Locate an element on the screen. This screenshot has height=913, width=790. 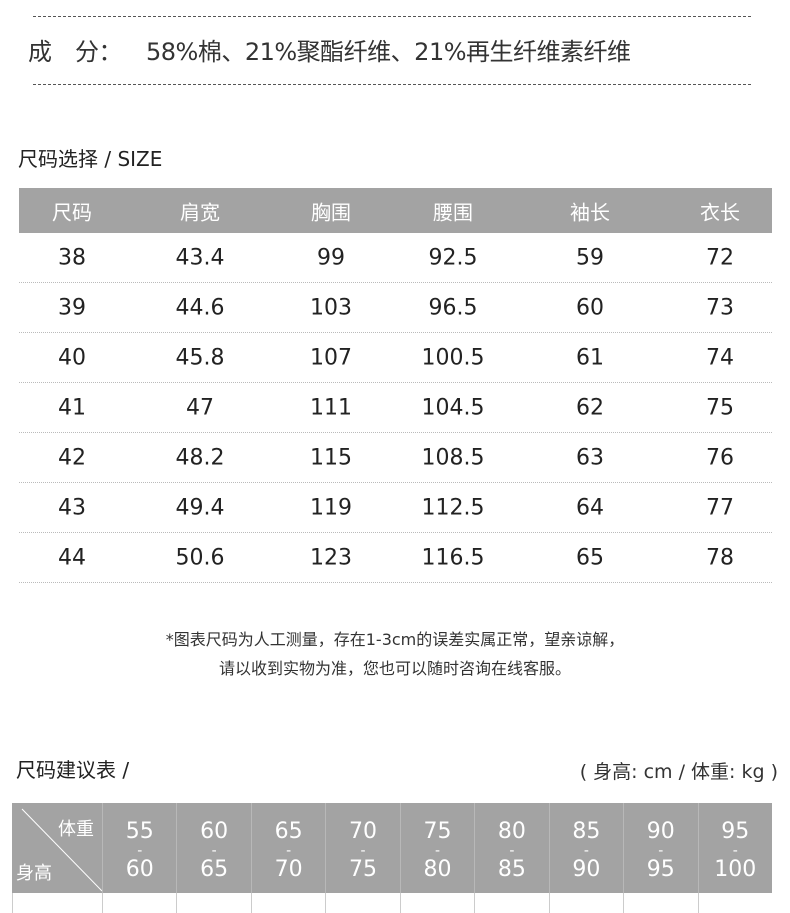
range-low: 70 is located at coordinates (363, 831).